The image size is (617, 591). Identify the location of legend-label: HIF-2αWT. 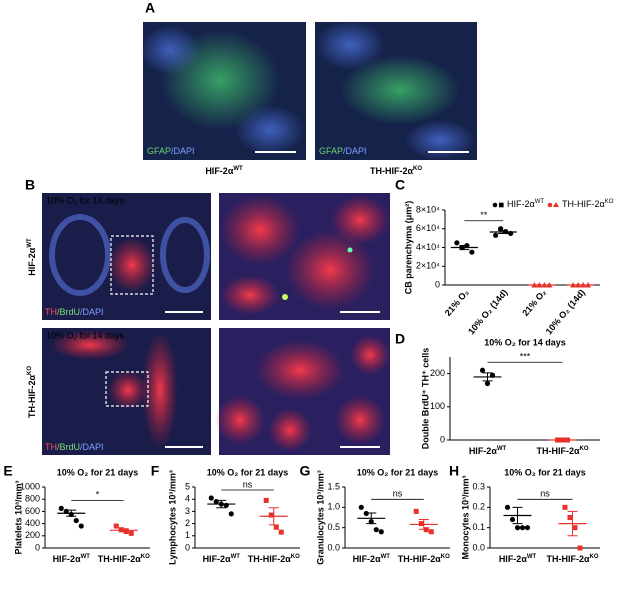
(525, 204).